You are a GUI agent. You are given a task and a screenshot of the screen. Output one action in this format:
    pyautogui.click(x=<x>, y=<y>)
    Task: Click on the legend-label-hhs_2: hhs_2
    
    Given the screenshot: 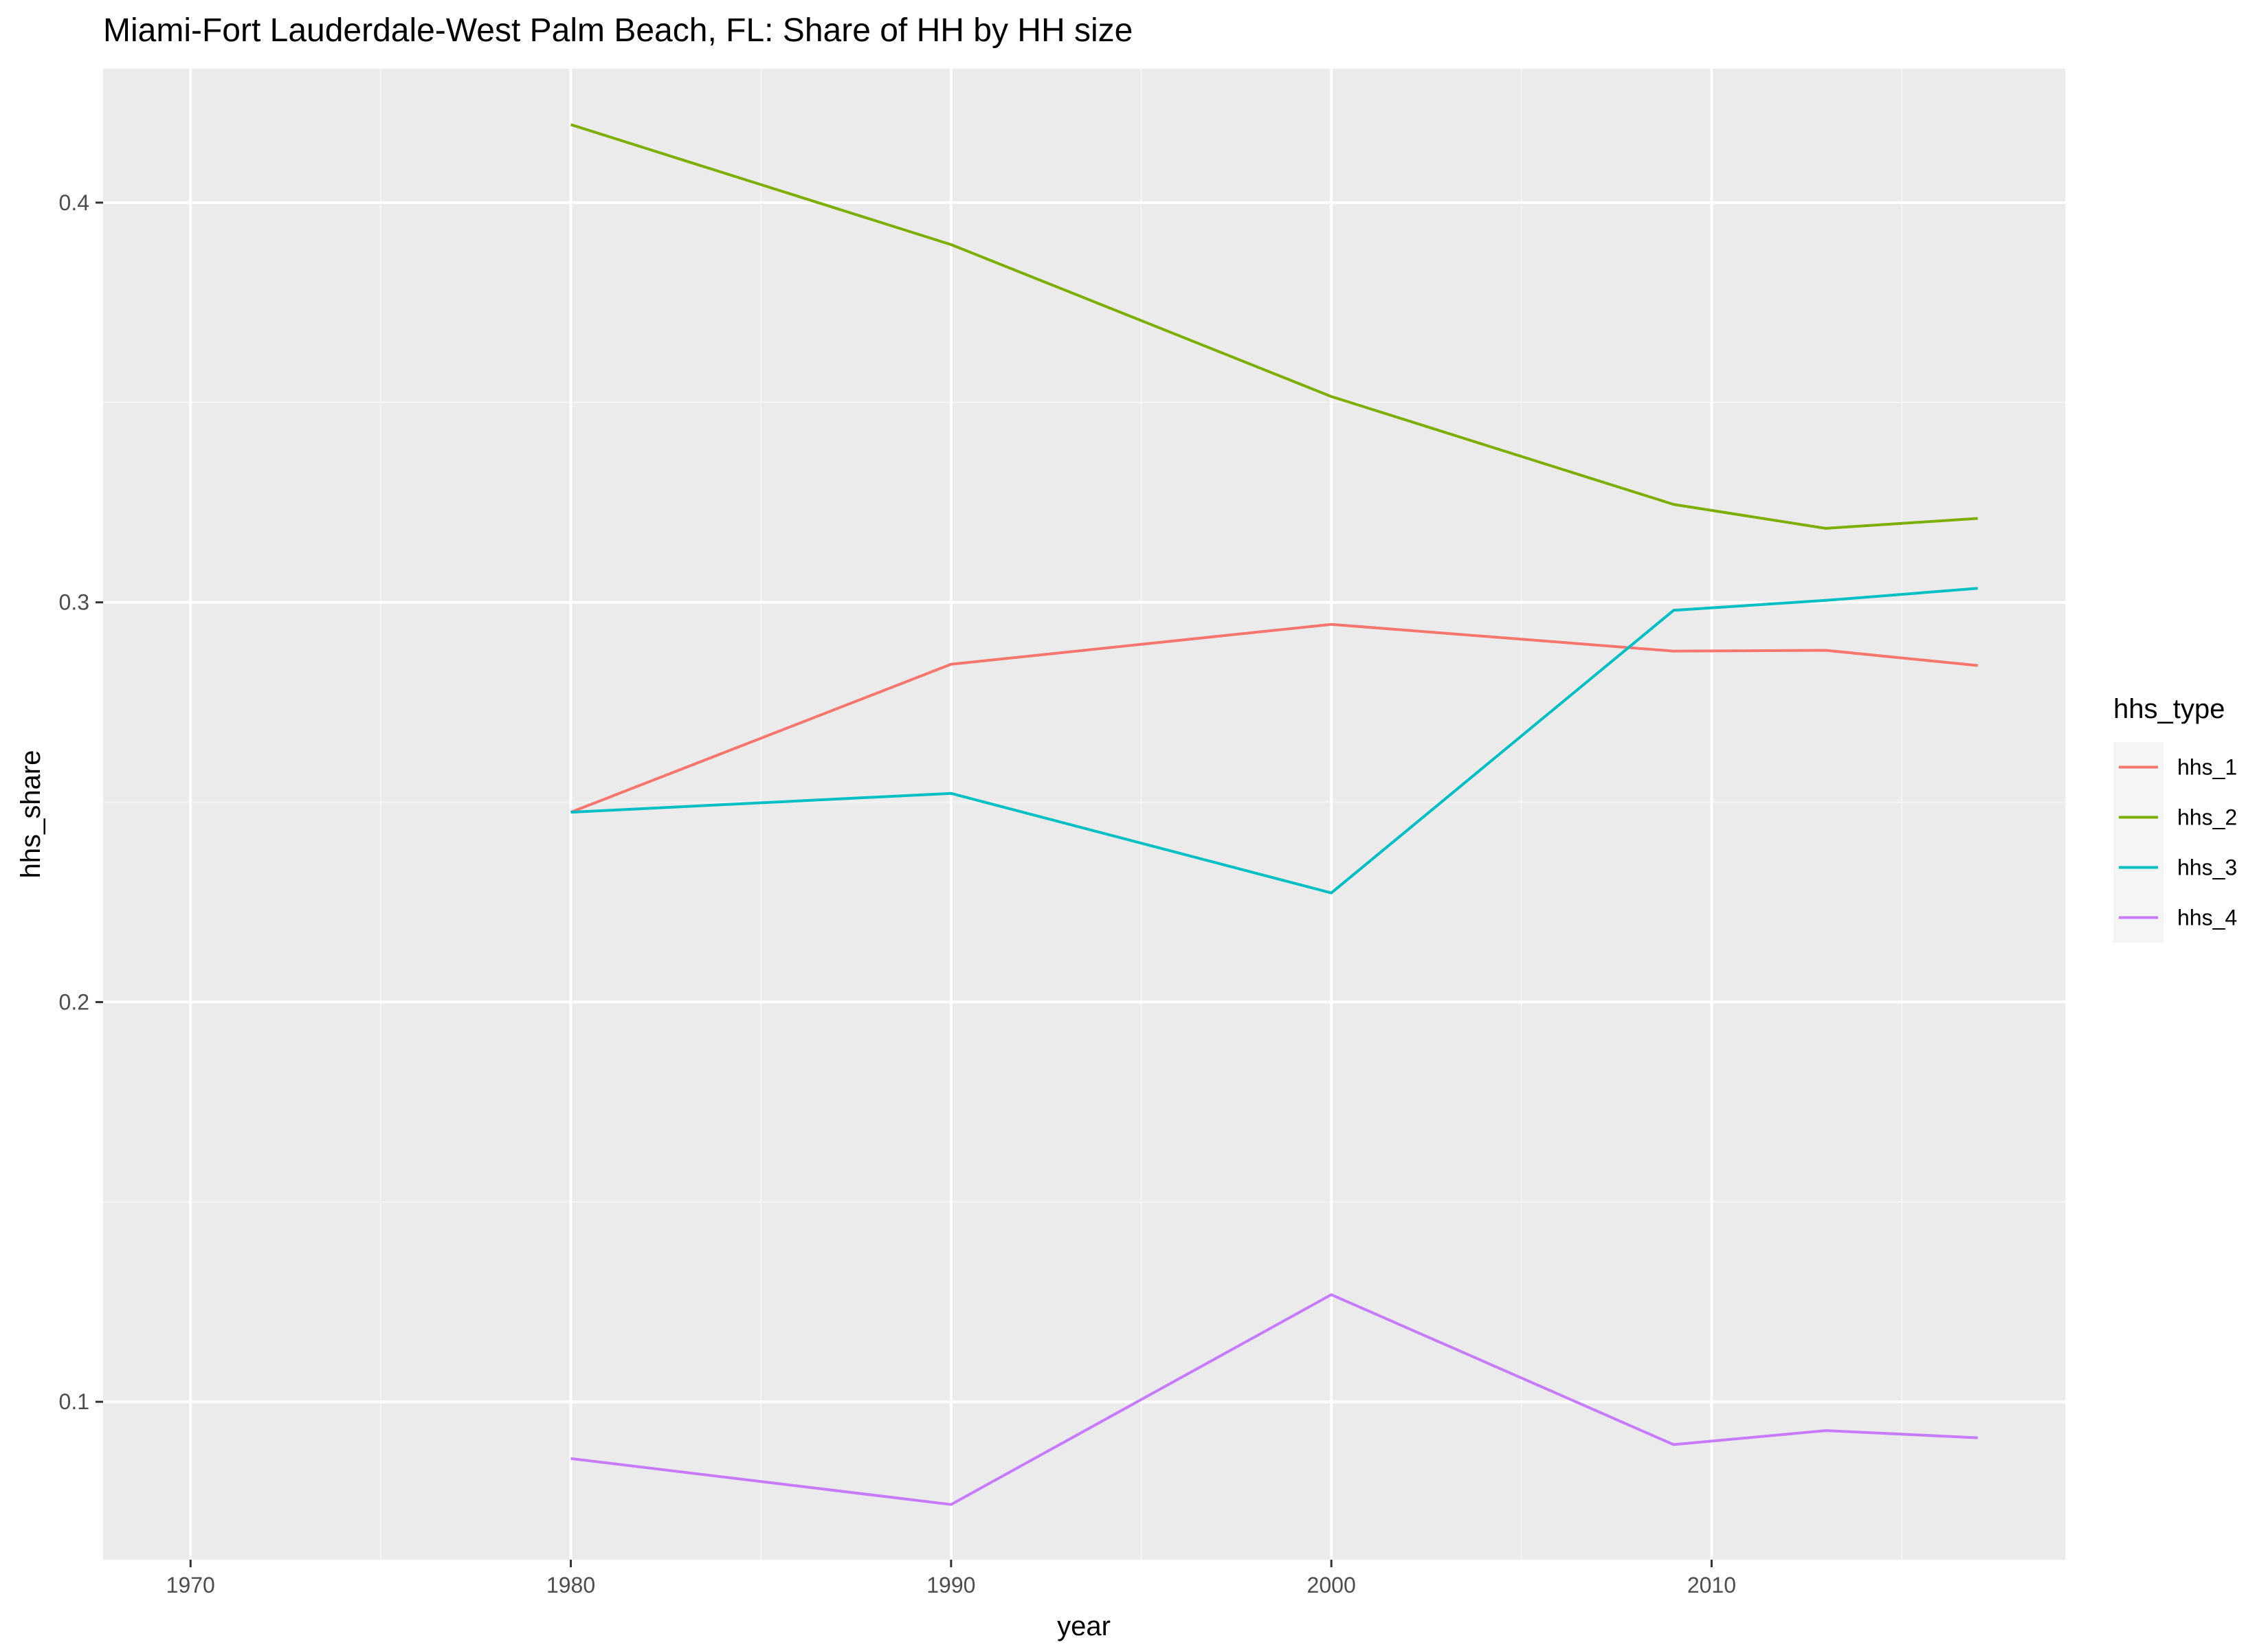 What is the action you would take?
    pyautogui.click(x=2207, y=817)
    